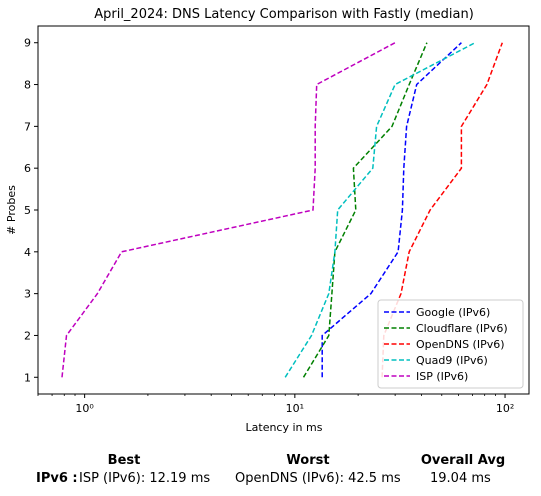 This screenshot has height=496, width=541. What do you see at coordinates (27, 252) in the screenshot?
I see `y-tick-label: 4` at bounding box center [27, 252].